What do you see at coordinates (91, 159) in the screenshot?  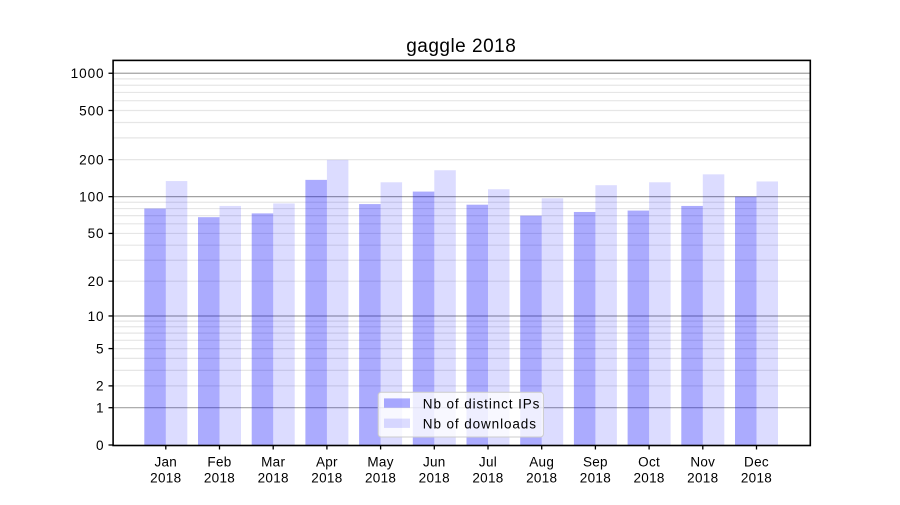 I see `svg-text: 200` at bounding box center [91, 159].